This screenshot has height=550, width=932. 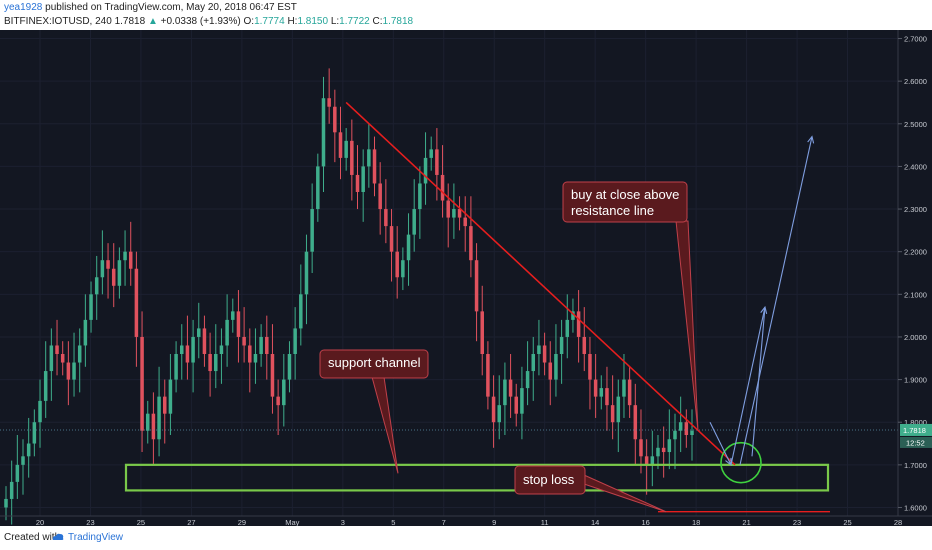 What do you see at coordinates (141, 522) in the screenshot?
I see `time-tick-label: 25` at bounding box center [141, 522].